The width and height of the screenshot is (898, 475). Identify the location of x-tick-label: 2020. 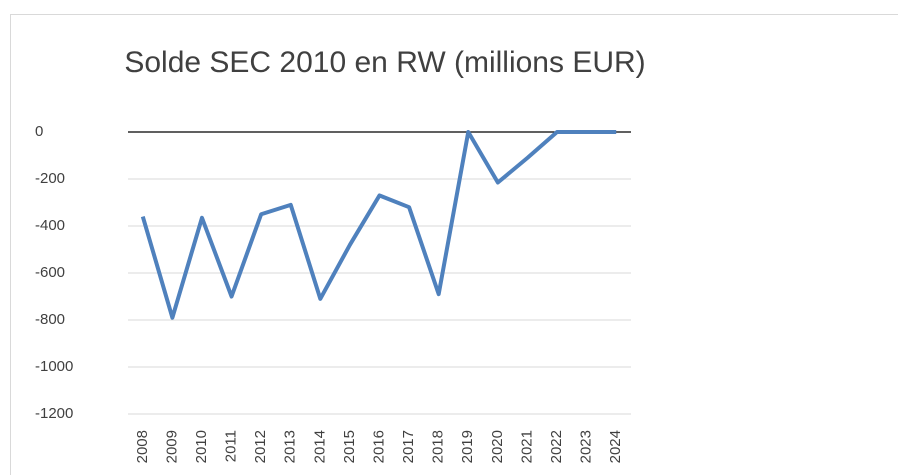
(497, 446).